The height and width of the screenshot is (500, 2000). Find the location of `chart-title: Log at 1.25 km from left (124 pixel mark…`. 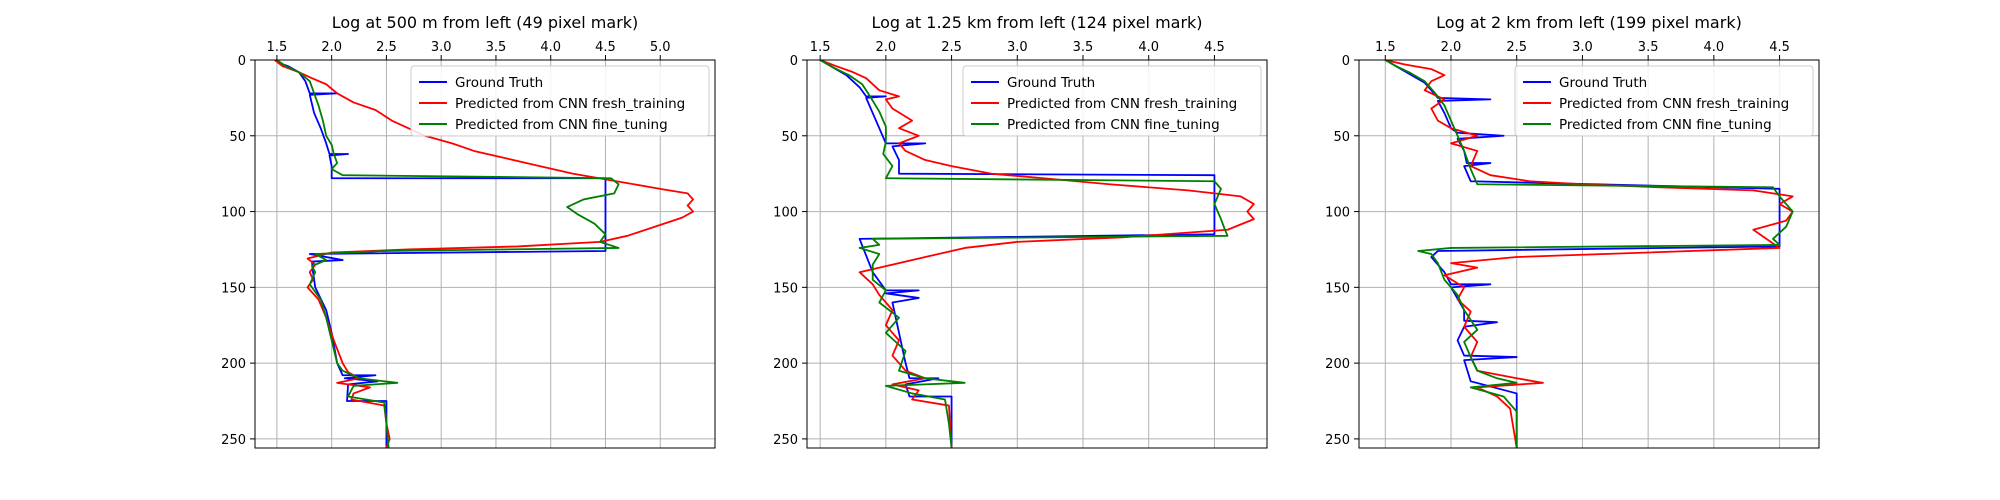

chart-title: Log at 1.25 km from left (124 pixel mark… is located at coordinates (1036, 22).